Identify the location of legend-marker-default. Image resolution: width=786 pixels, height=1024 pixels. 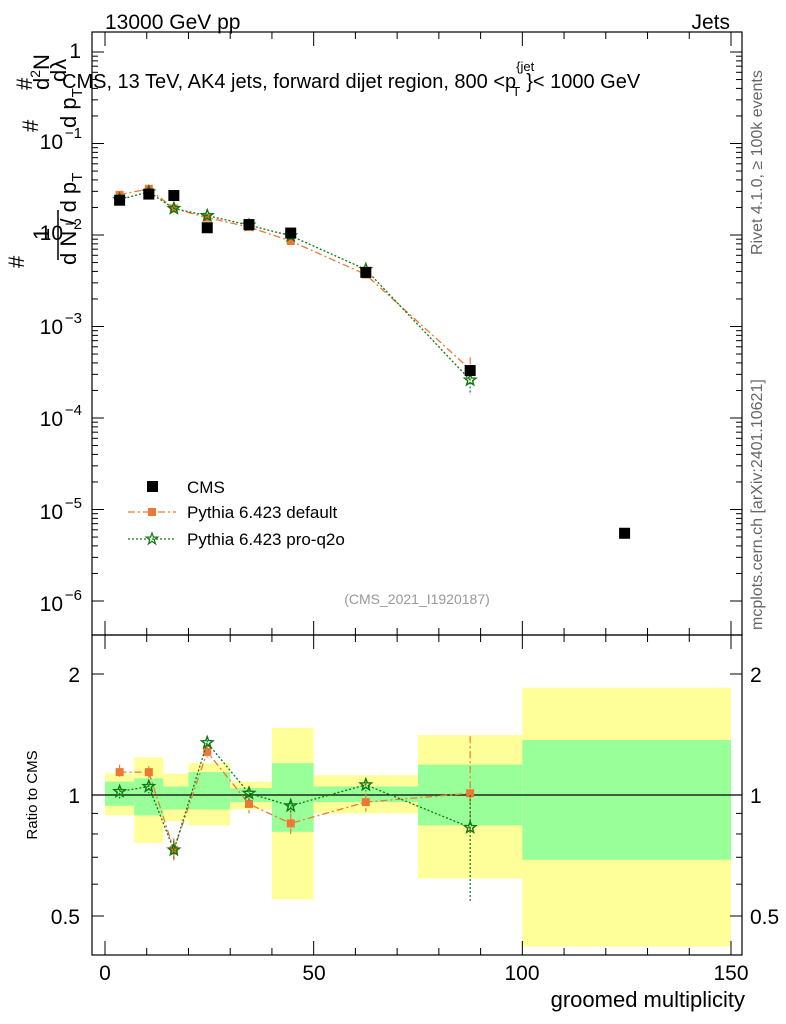
(152, 512).